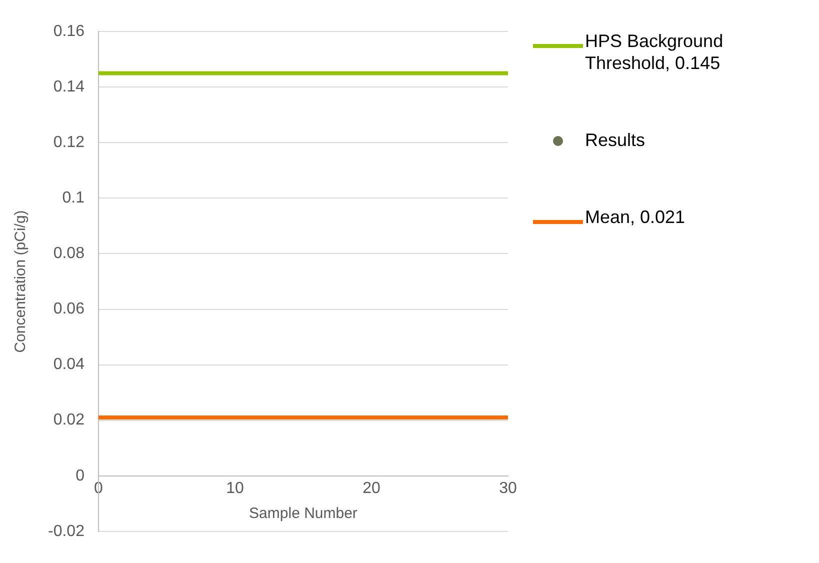 The height and width of the screenshot is (563, 819). Describe the element at coordinates (69, 31) in the screenshot. I see `y-tick-label: 0.16` at that location.